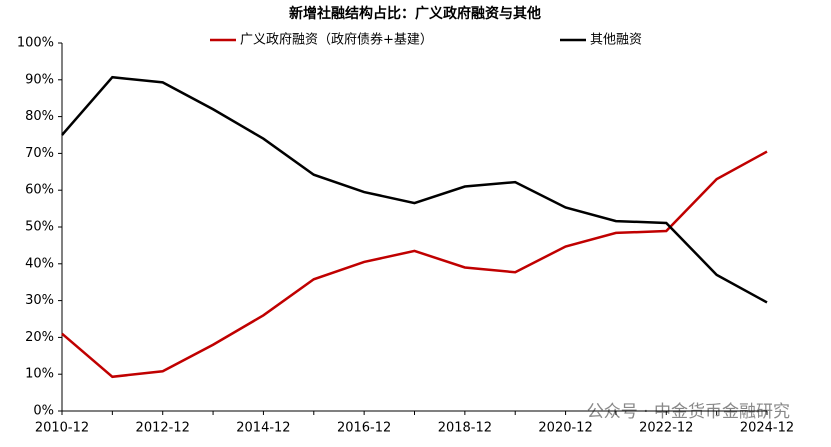  Describe the element at coordinates (767, 428) in the screenshot. I see `x-tick-label: 2024-12` at that location.